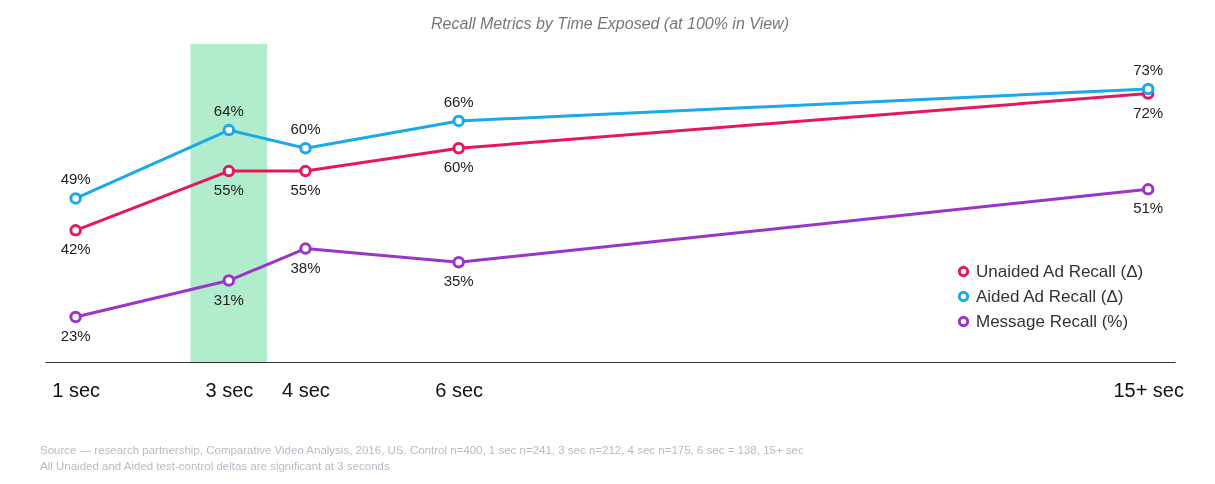 The image size is (1215, 484). What do you see at coordinates (610, 23) in the screenshot?
I see `chart-title: Recall Metrics by Time Exposed (at 100% in View)` at bounding box center [610, 23].